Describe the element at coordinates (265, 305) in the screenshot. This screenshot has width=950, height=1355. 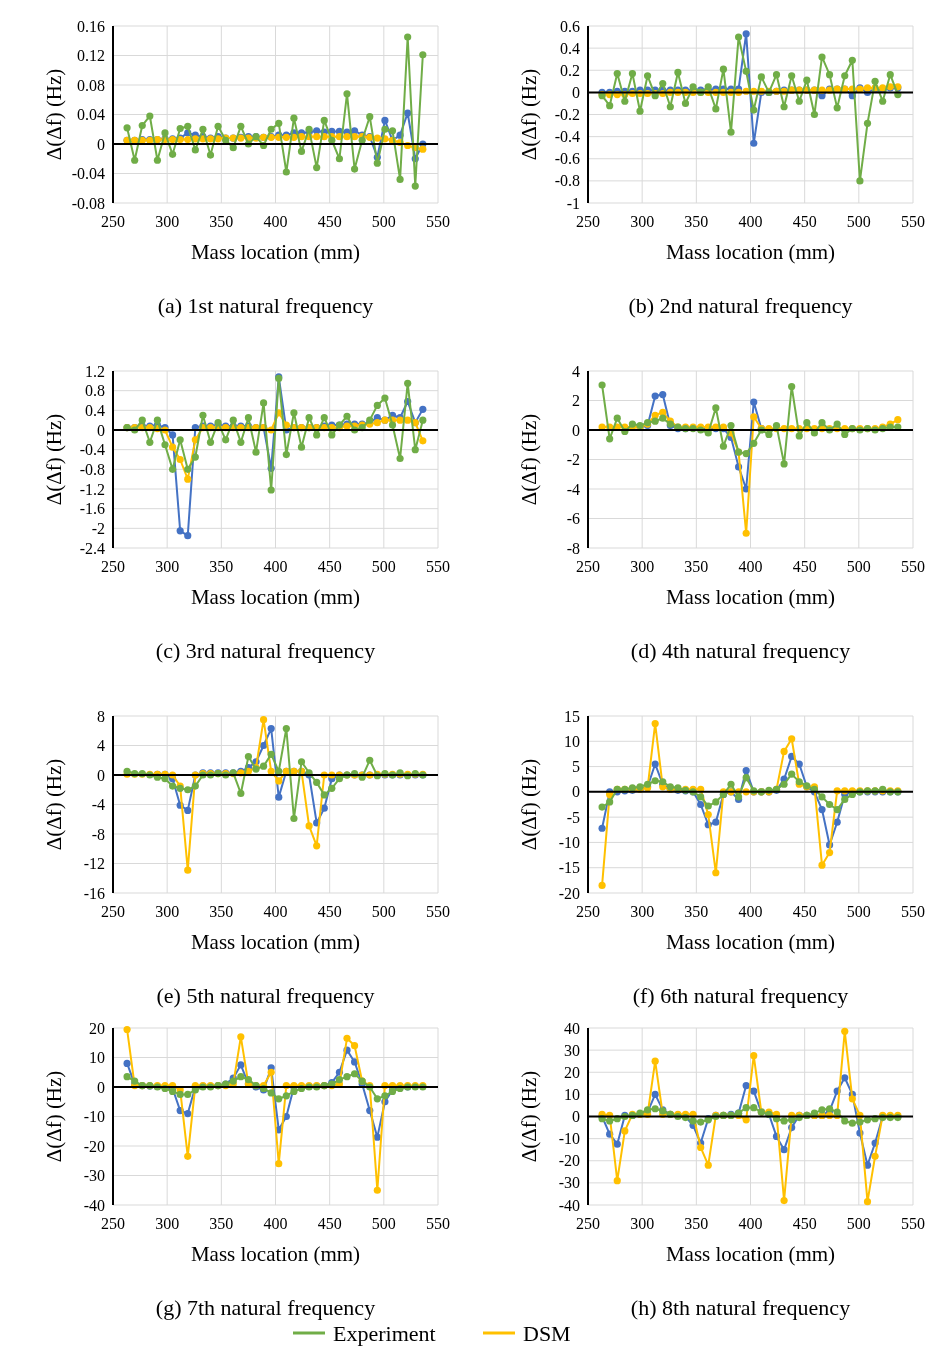
I see `text: (a) 1st natural frequency` at that location.